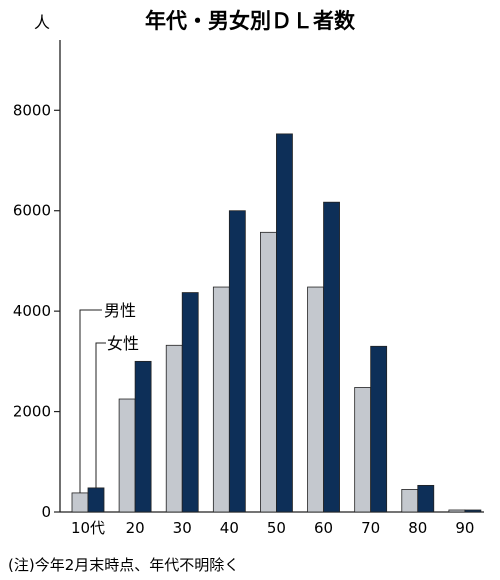  I want to click on legend-leader-female, so click(100, 415).